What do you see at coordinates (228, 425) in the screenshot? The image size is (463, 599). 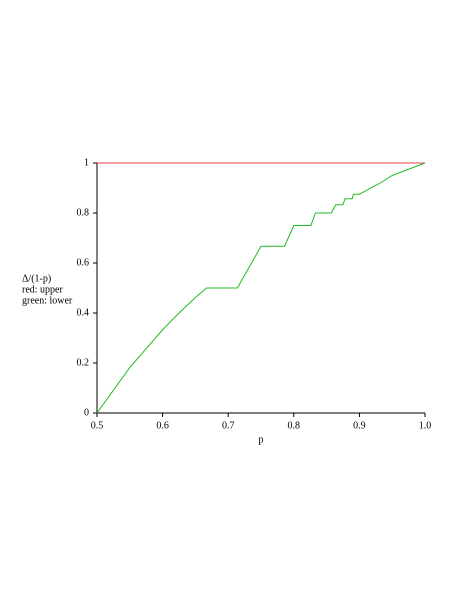 I see `x-tick-label: 0.7` at bounding box center [228, 425].